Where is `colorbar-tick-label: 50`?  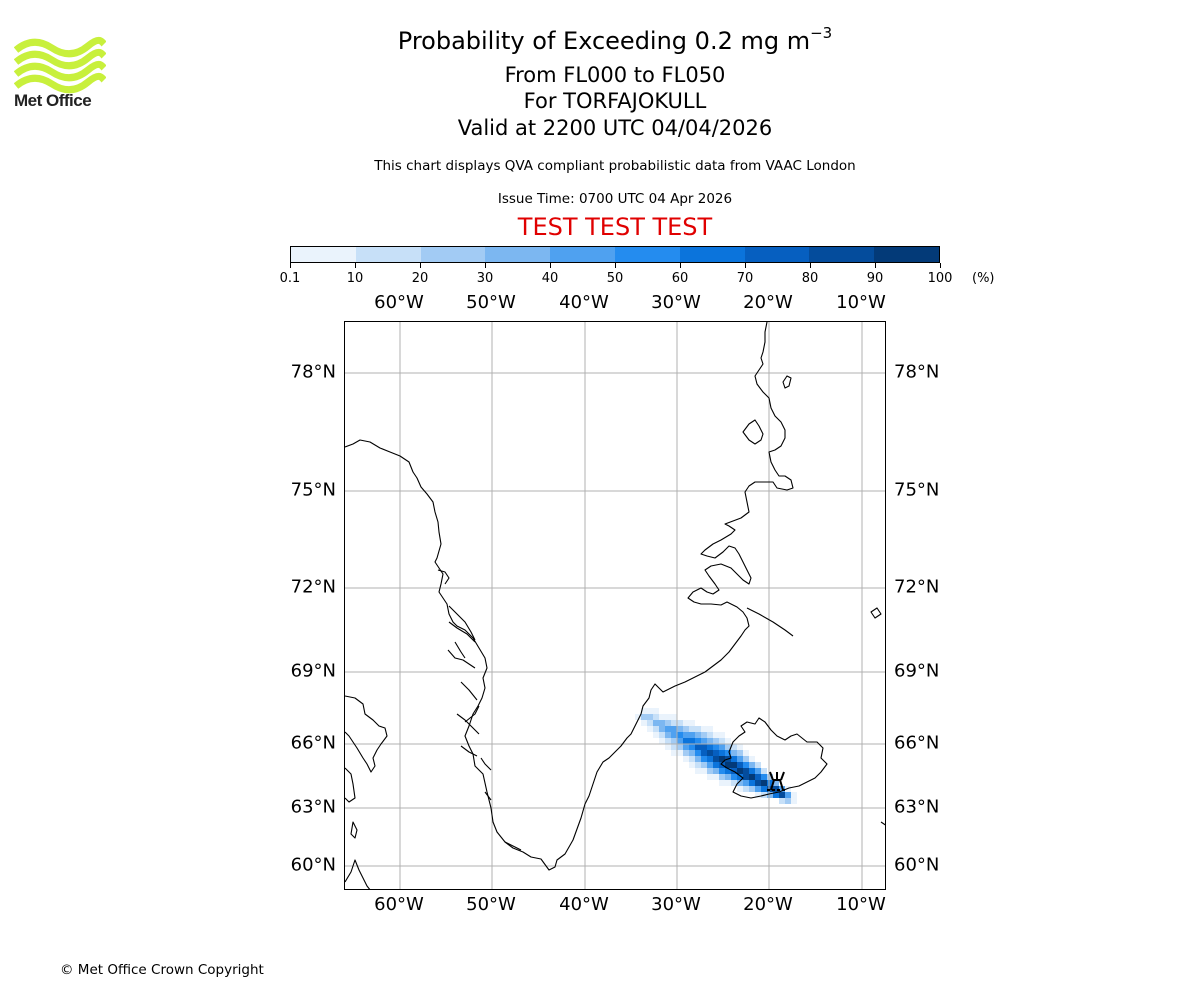 colorbar-tick-label: 50 is located at coordinates (615, 278).